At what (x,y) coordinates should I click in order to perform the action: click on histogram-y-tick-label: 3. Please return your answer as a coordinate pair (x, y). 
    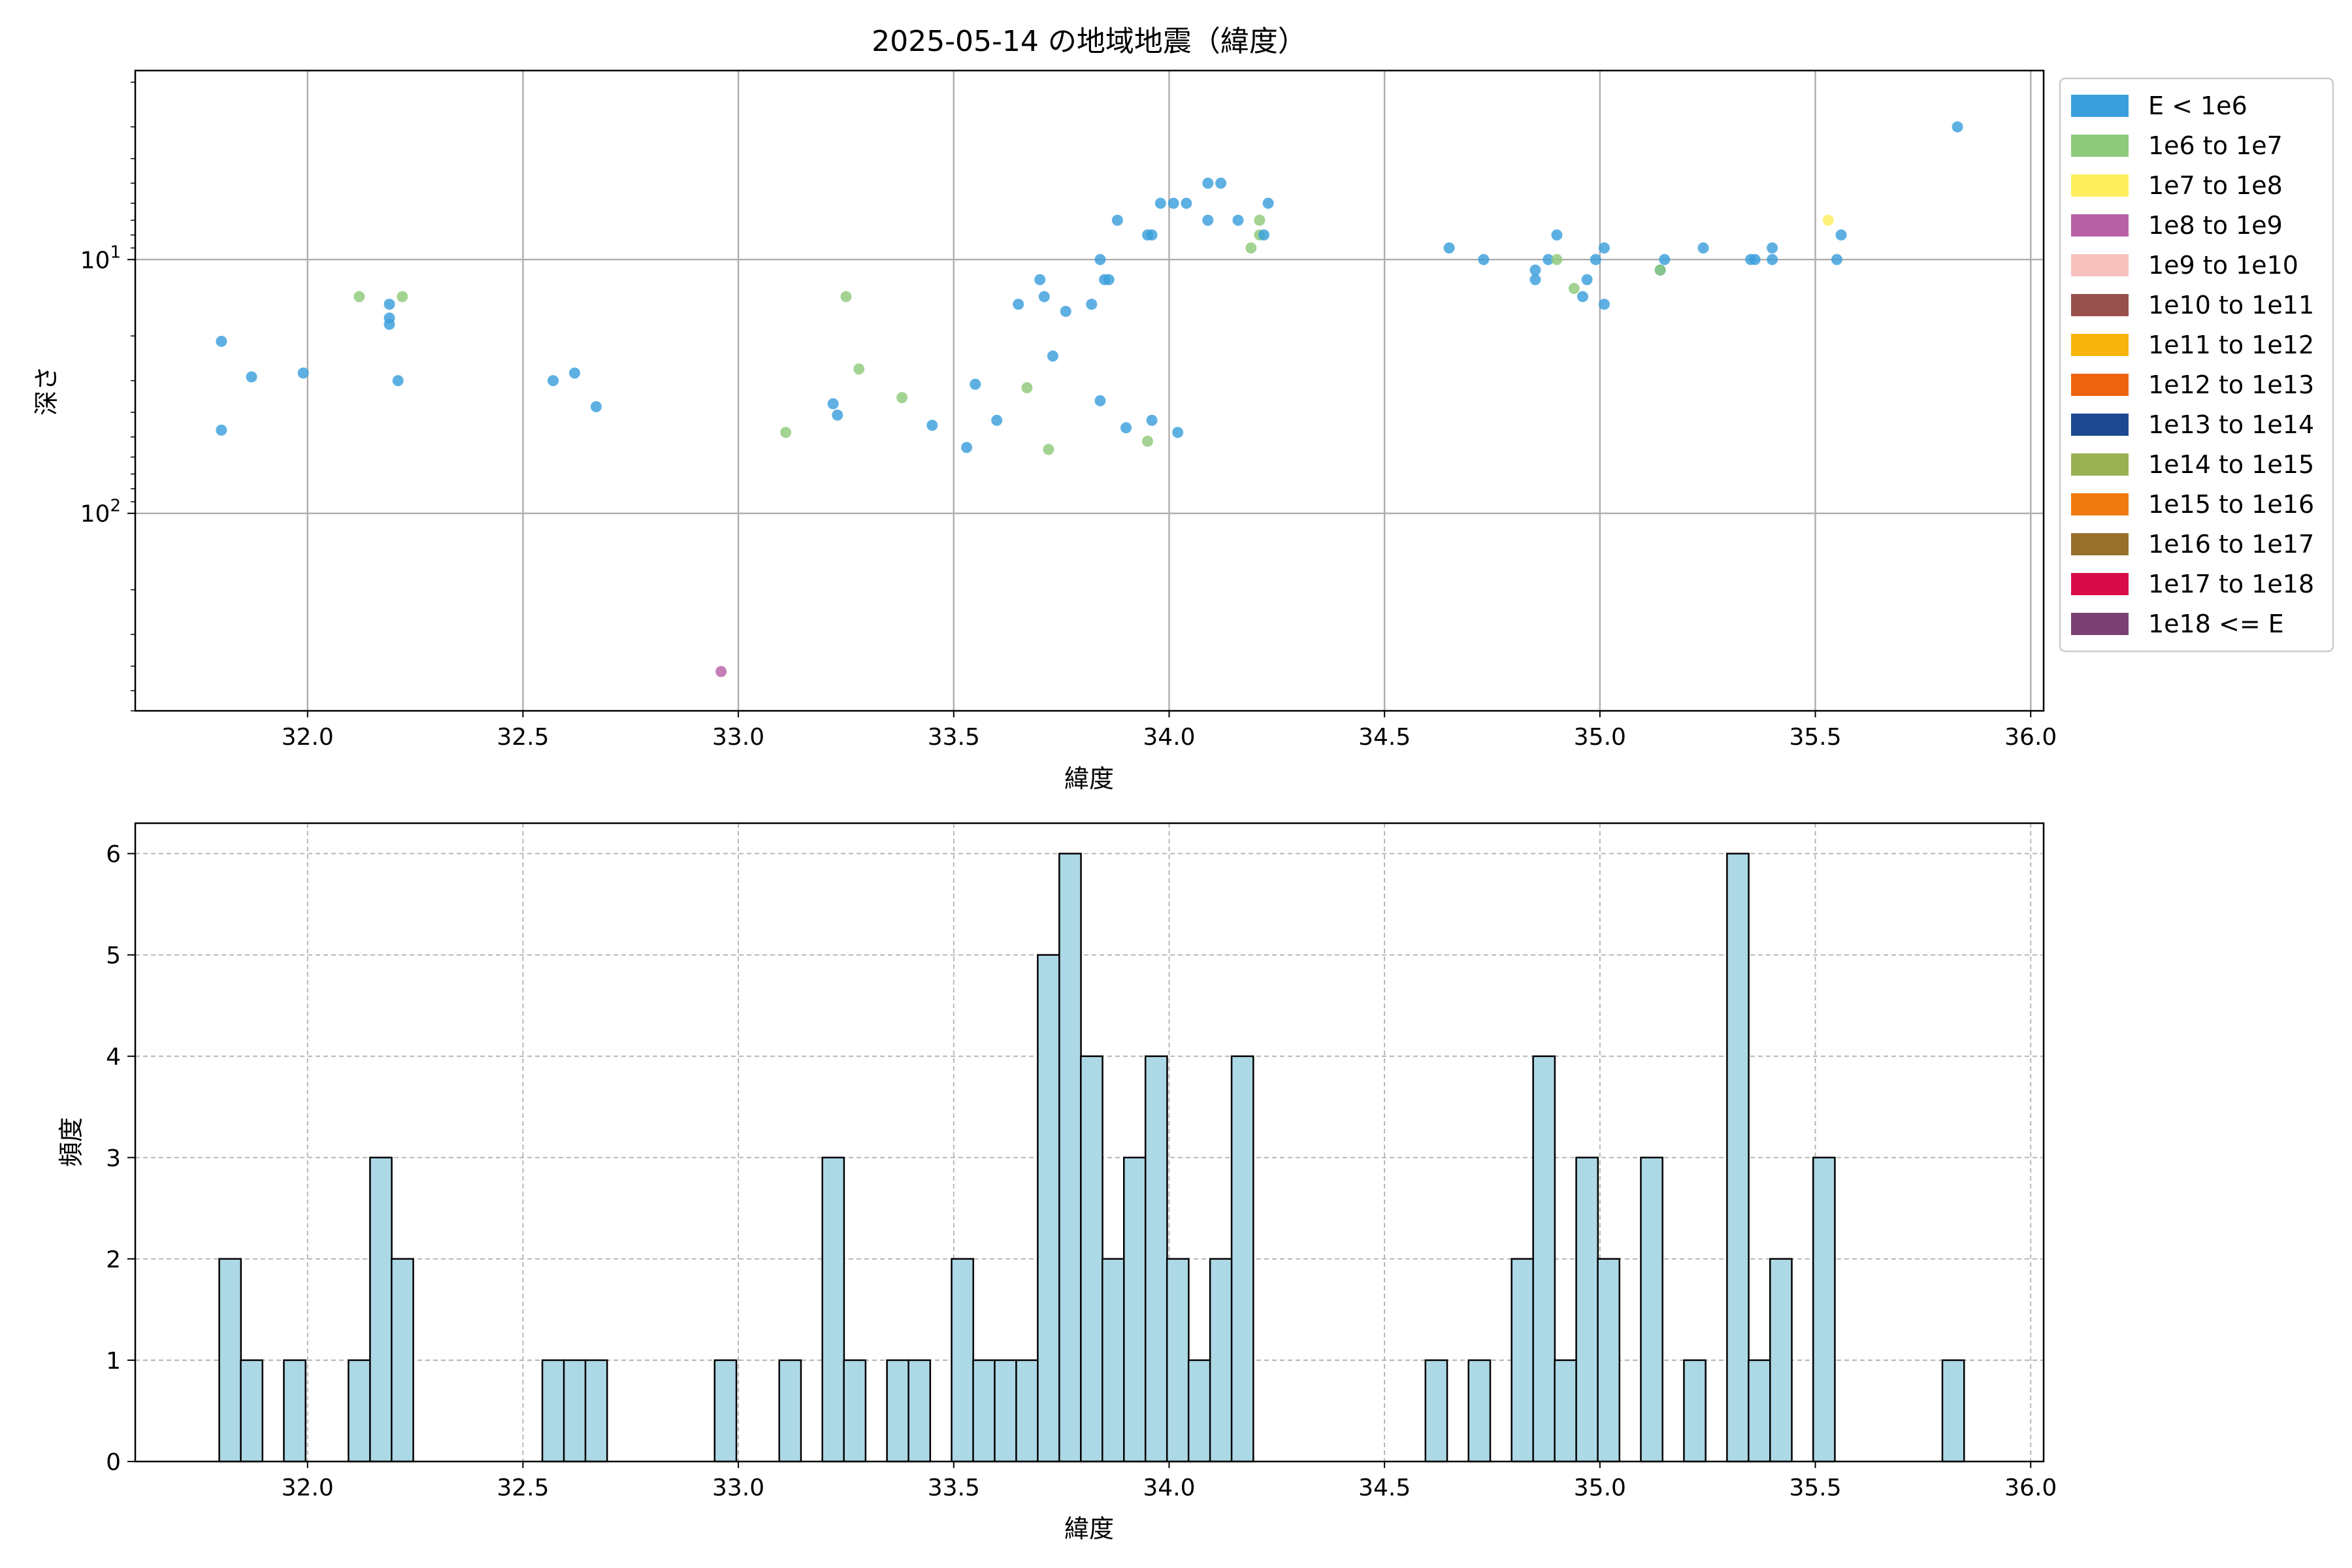
    Looking at the image, I should click on (113, 1158).